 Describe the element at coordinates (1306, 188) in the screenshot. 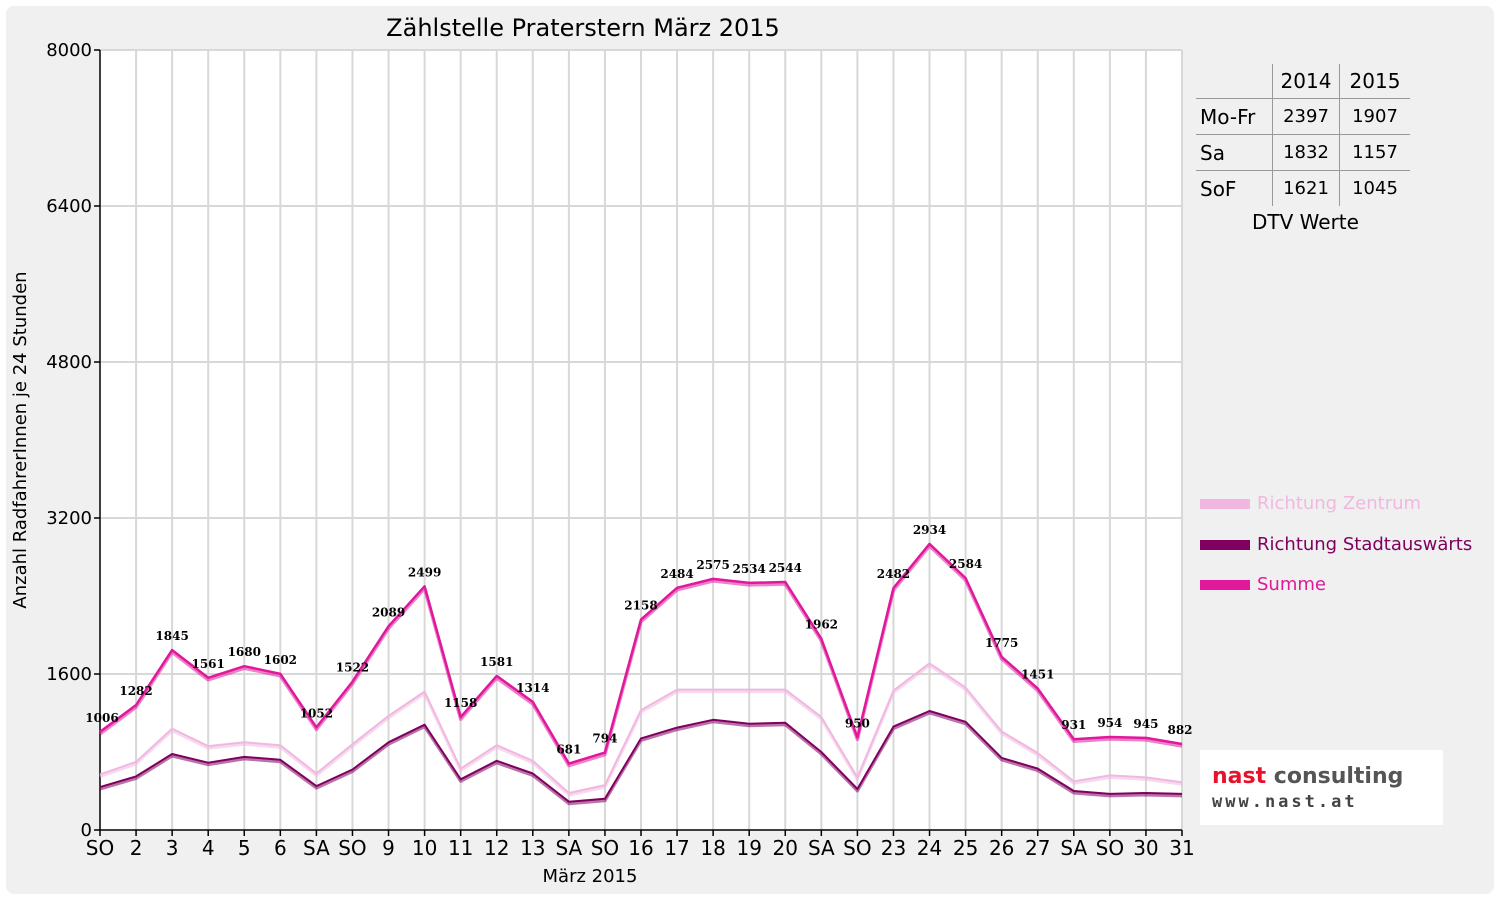

I see `dtv-value-2014: 1621` at that location.